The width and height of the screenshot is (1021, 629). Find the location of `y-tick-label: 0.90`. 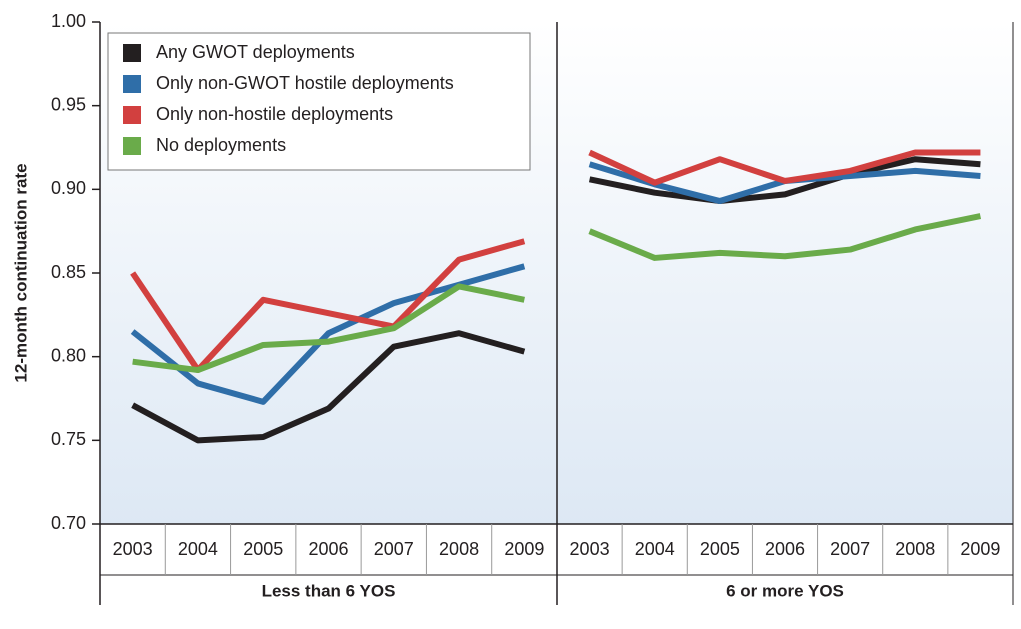

y-tick-label: 0.90 is located at coordinates (68, 188).